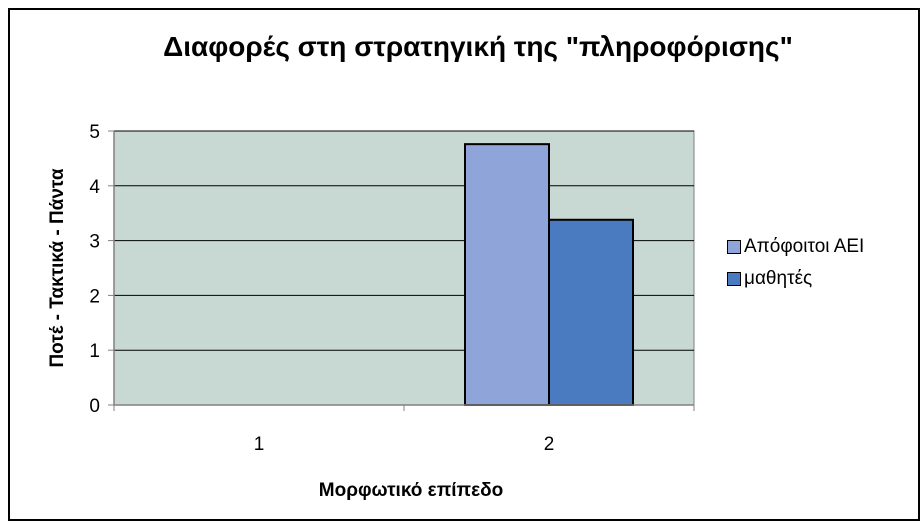 The height and width of the screenshot is (524, 921). Describe the element at coordinates (94, 406) in the screenshot. I see `y-tick-label: 0` at that location.